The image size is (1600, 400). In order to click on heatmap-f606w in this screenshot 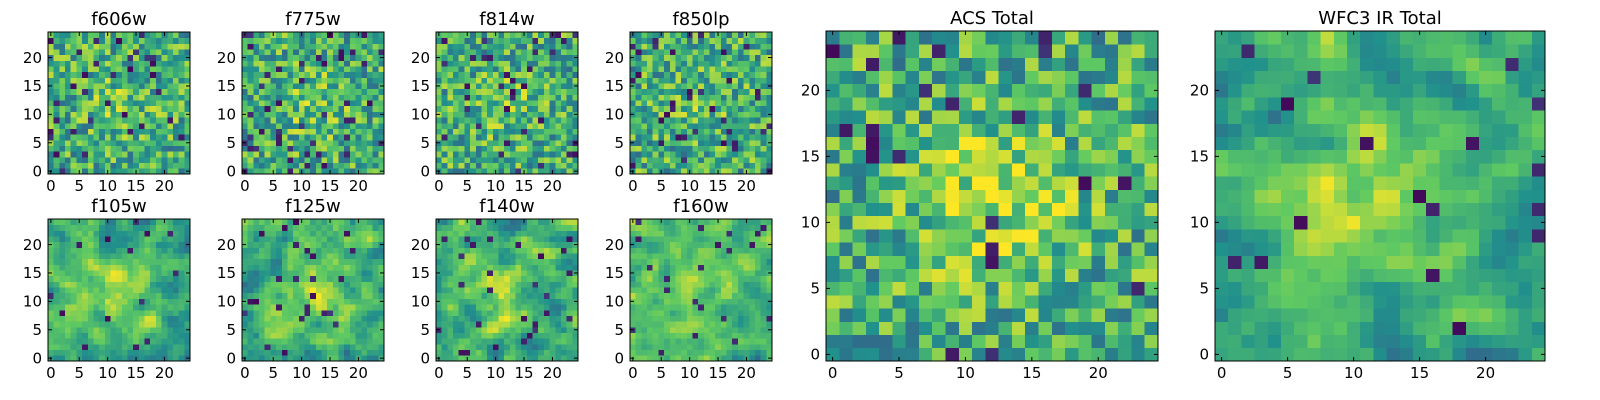, I will do `click(119, 103)`.